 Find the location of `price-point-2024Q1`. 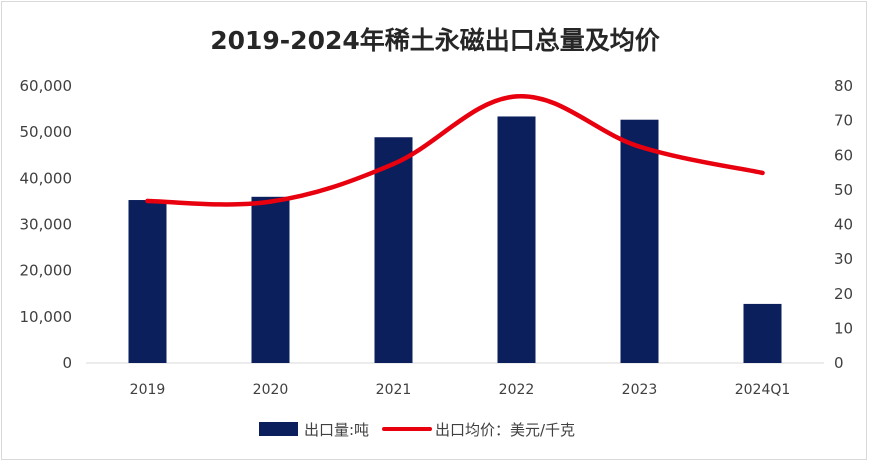

price-point-2024Q1 is located at coordinates (762, 173).